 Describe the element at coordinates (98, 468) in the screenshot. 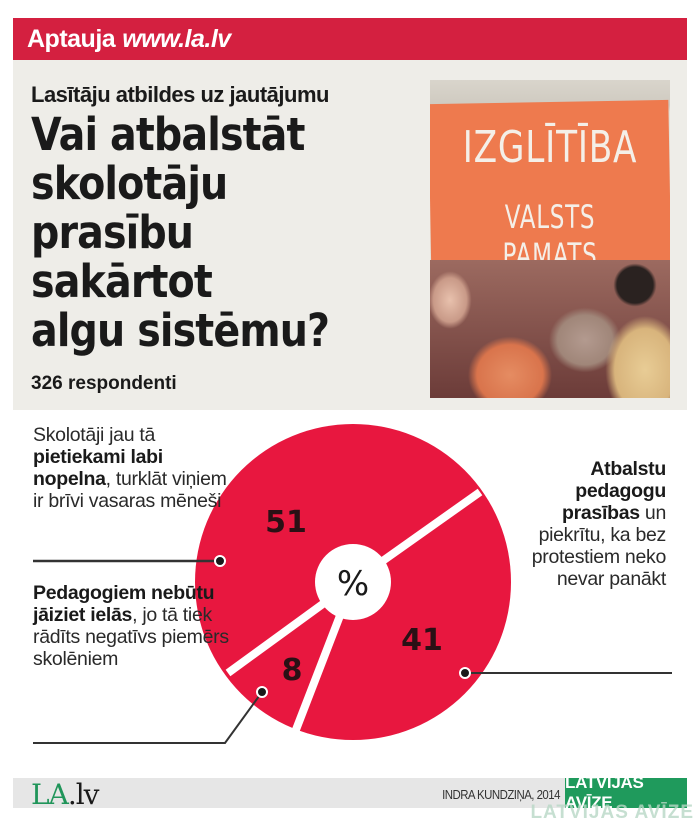

I see `answer-text-bold: pietiekami labi nopelna` at that location.